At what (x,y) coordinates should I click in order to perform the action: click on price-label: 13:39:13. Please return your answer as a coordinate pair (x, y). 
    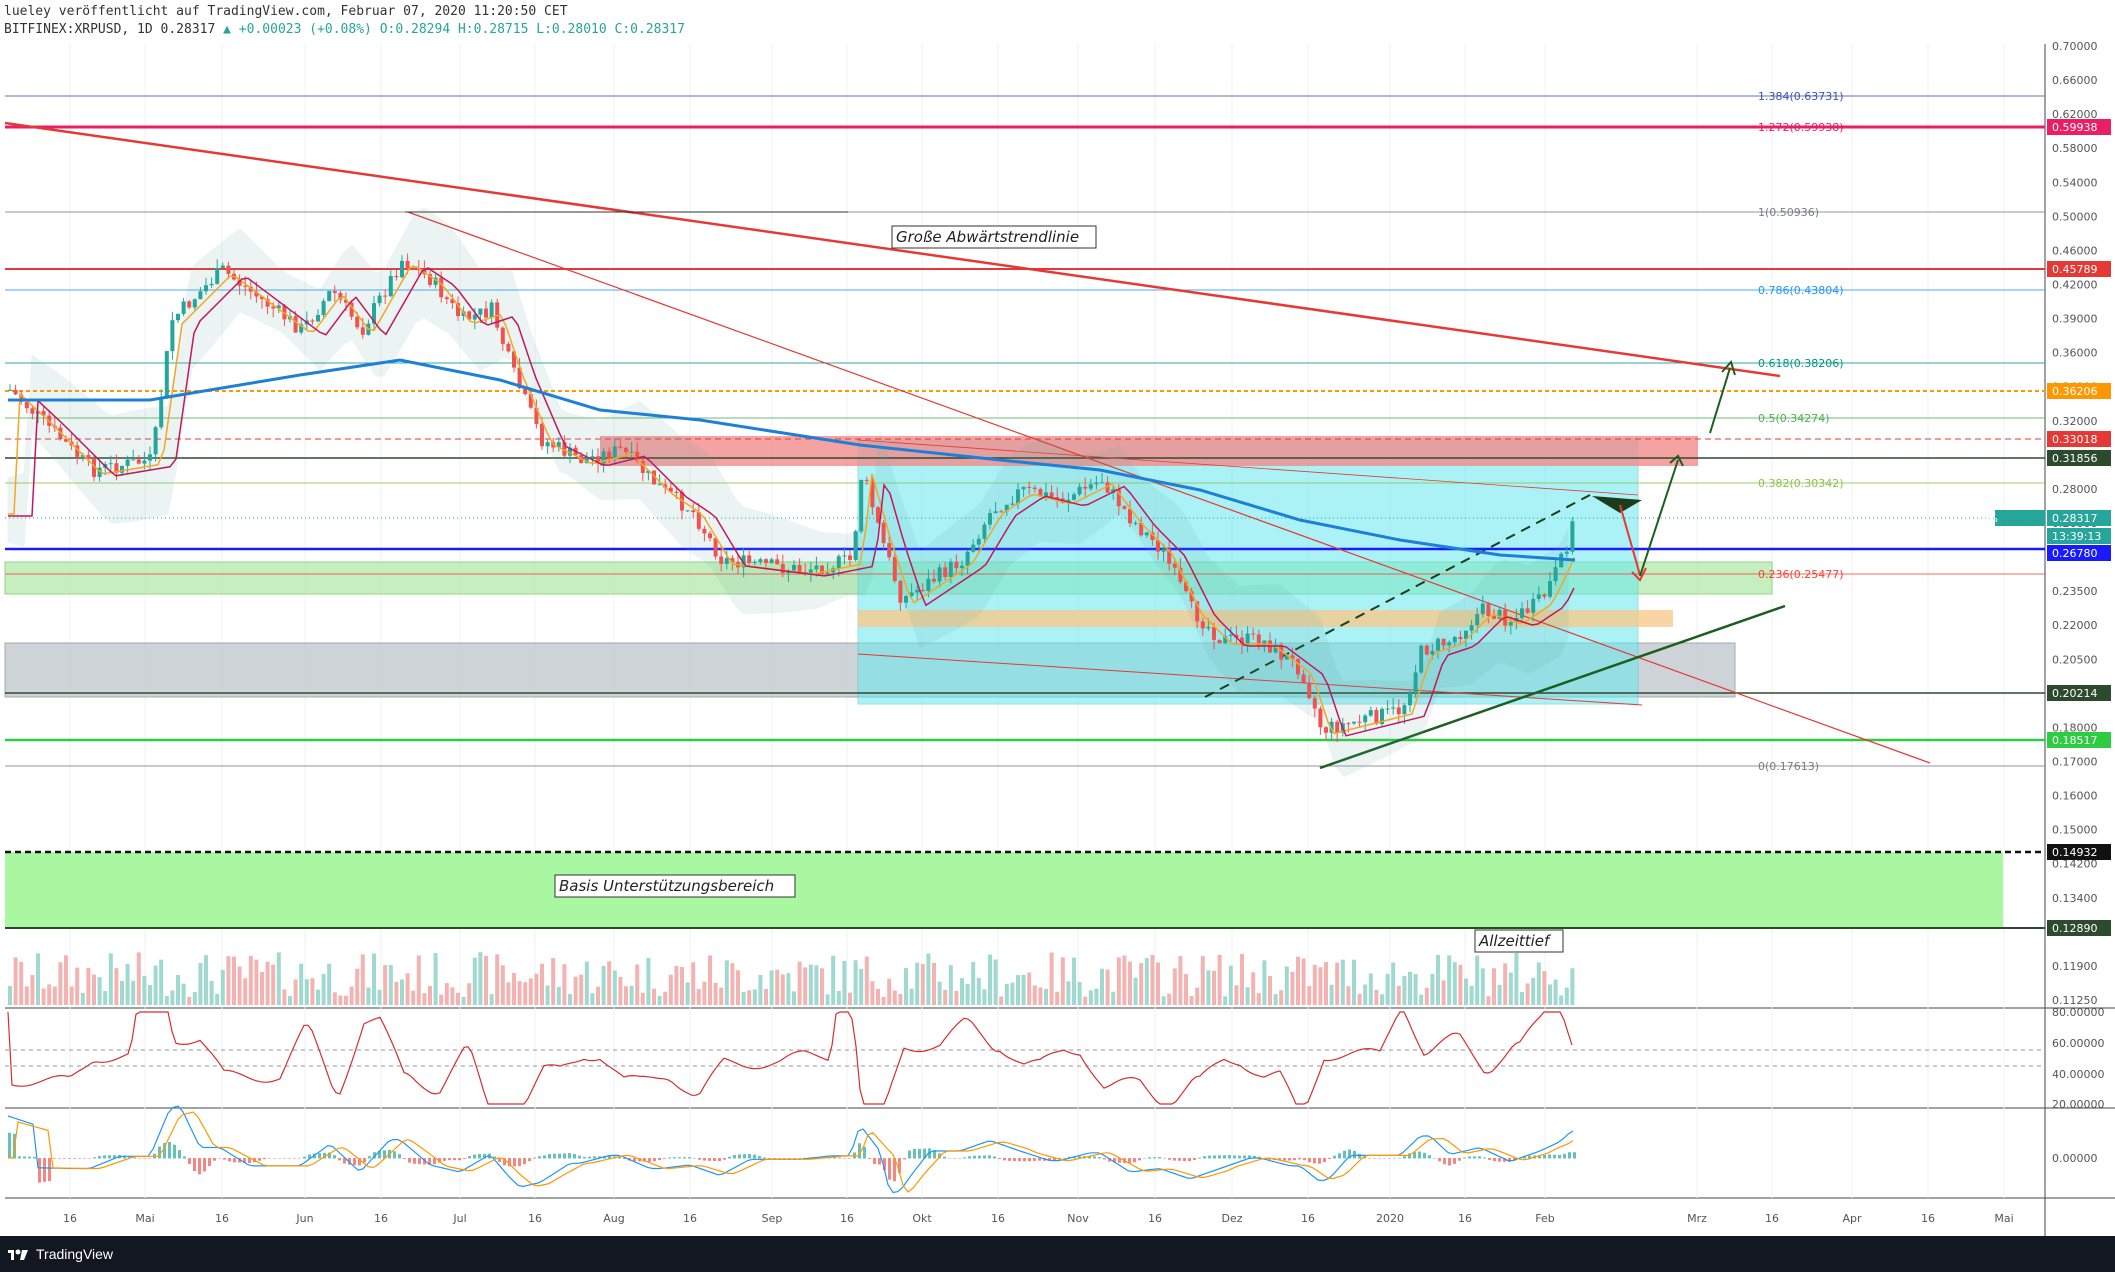
    Looking at the image, I should click on (2076, 536).